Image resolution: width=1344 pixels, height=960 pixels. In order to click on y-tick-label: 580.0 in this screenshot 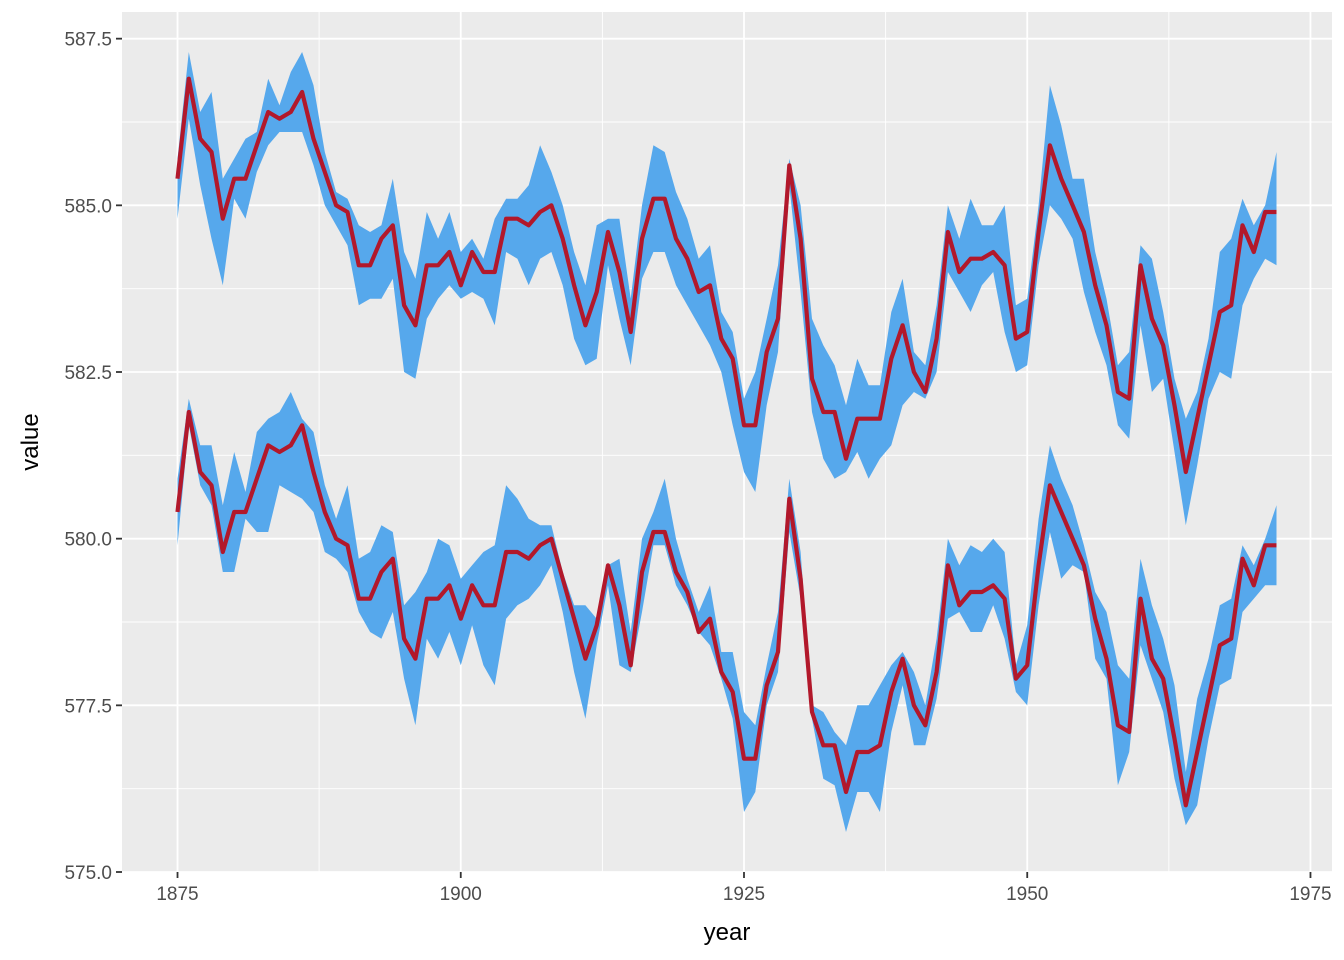, I will do `click(88, 540)`.